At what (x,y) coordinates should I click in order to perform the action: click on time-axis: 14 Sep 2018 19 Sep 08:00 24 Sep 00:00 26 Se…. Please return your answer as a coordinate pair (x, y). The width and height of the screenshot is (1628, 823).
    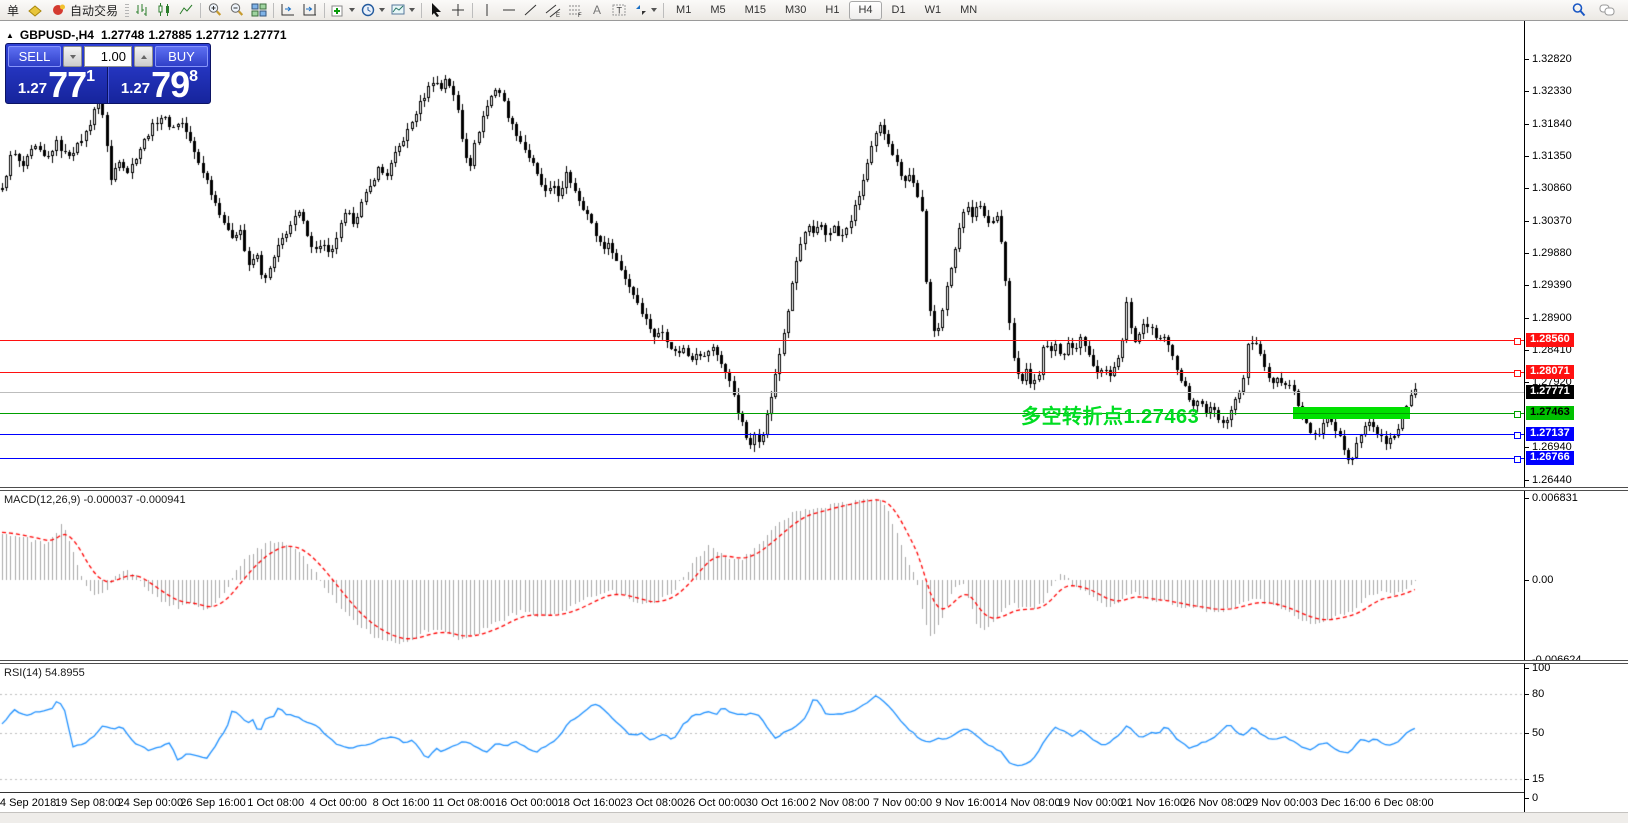
    Looking at the image, I should click on (762, 802).